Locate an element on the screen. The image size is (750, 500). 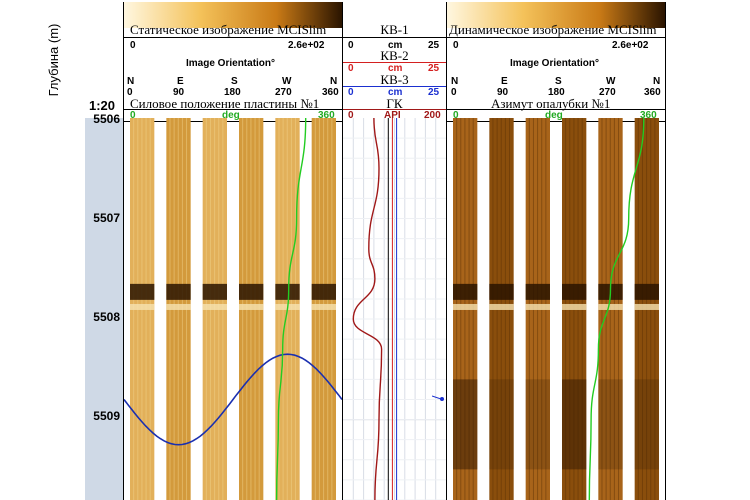
gk-unit: API is located at coordinates (392, 115).